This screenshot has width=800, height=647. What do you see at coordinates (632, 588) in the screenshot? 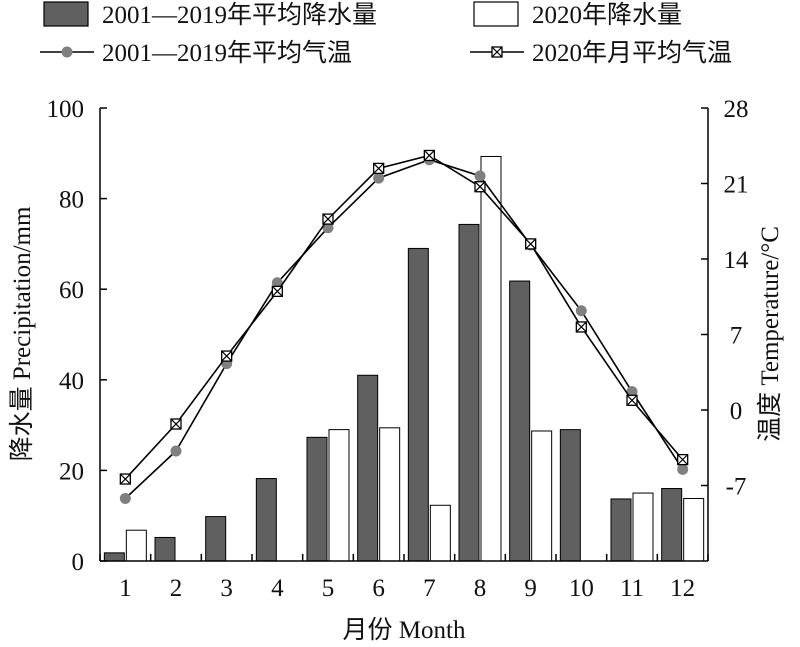
I see `x-tick-label: 11` at bounding box center [632, 588].